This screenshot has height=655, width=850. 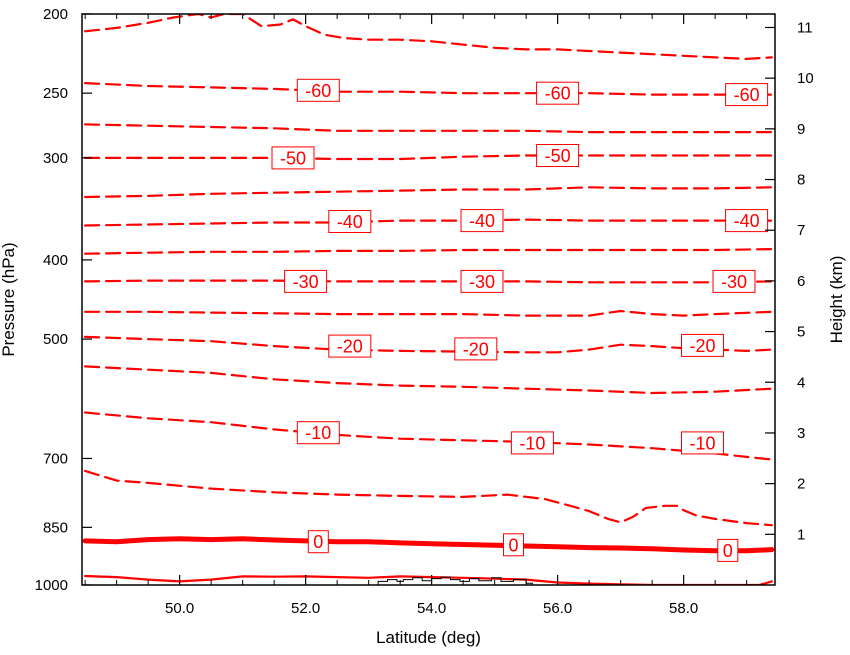 I want to click on height-tick-label: 7, so click(x=801, y=230).